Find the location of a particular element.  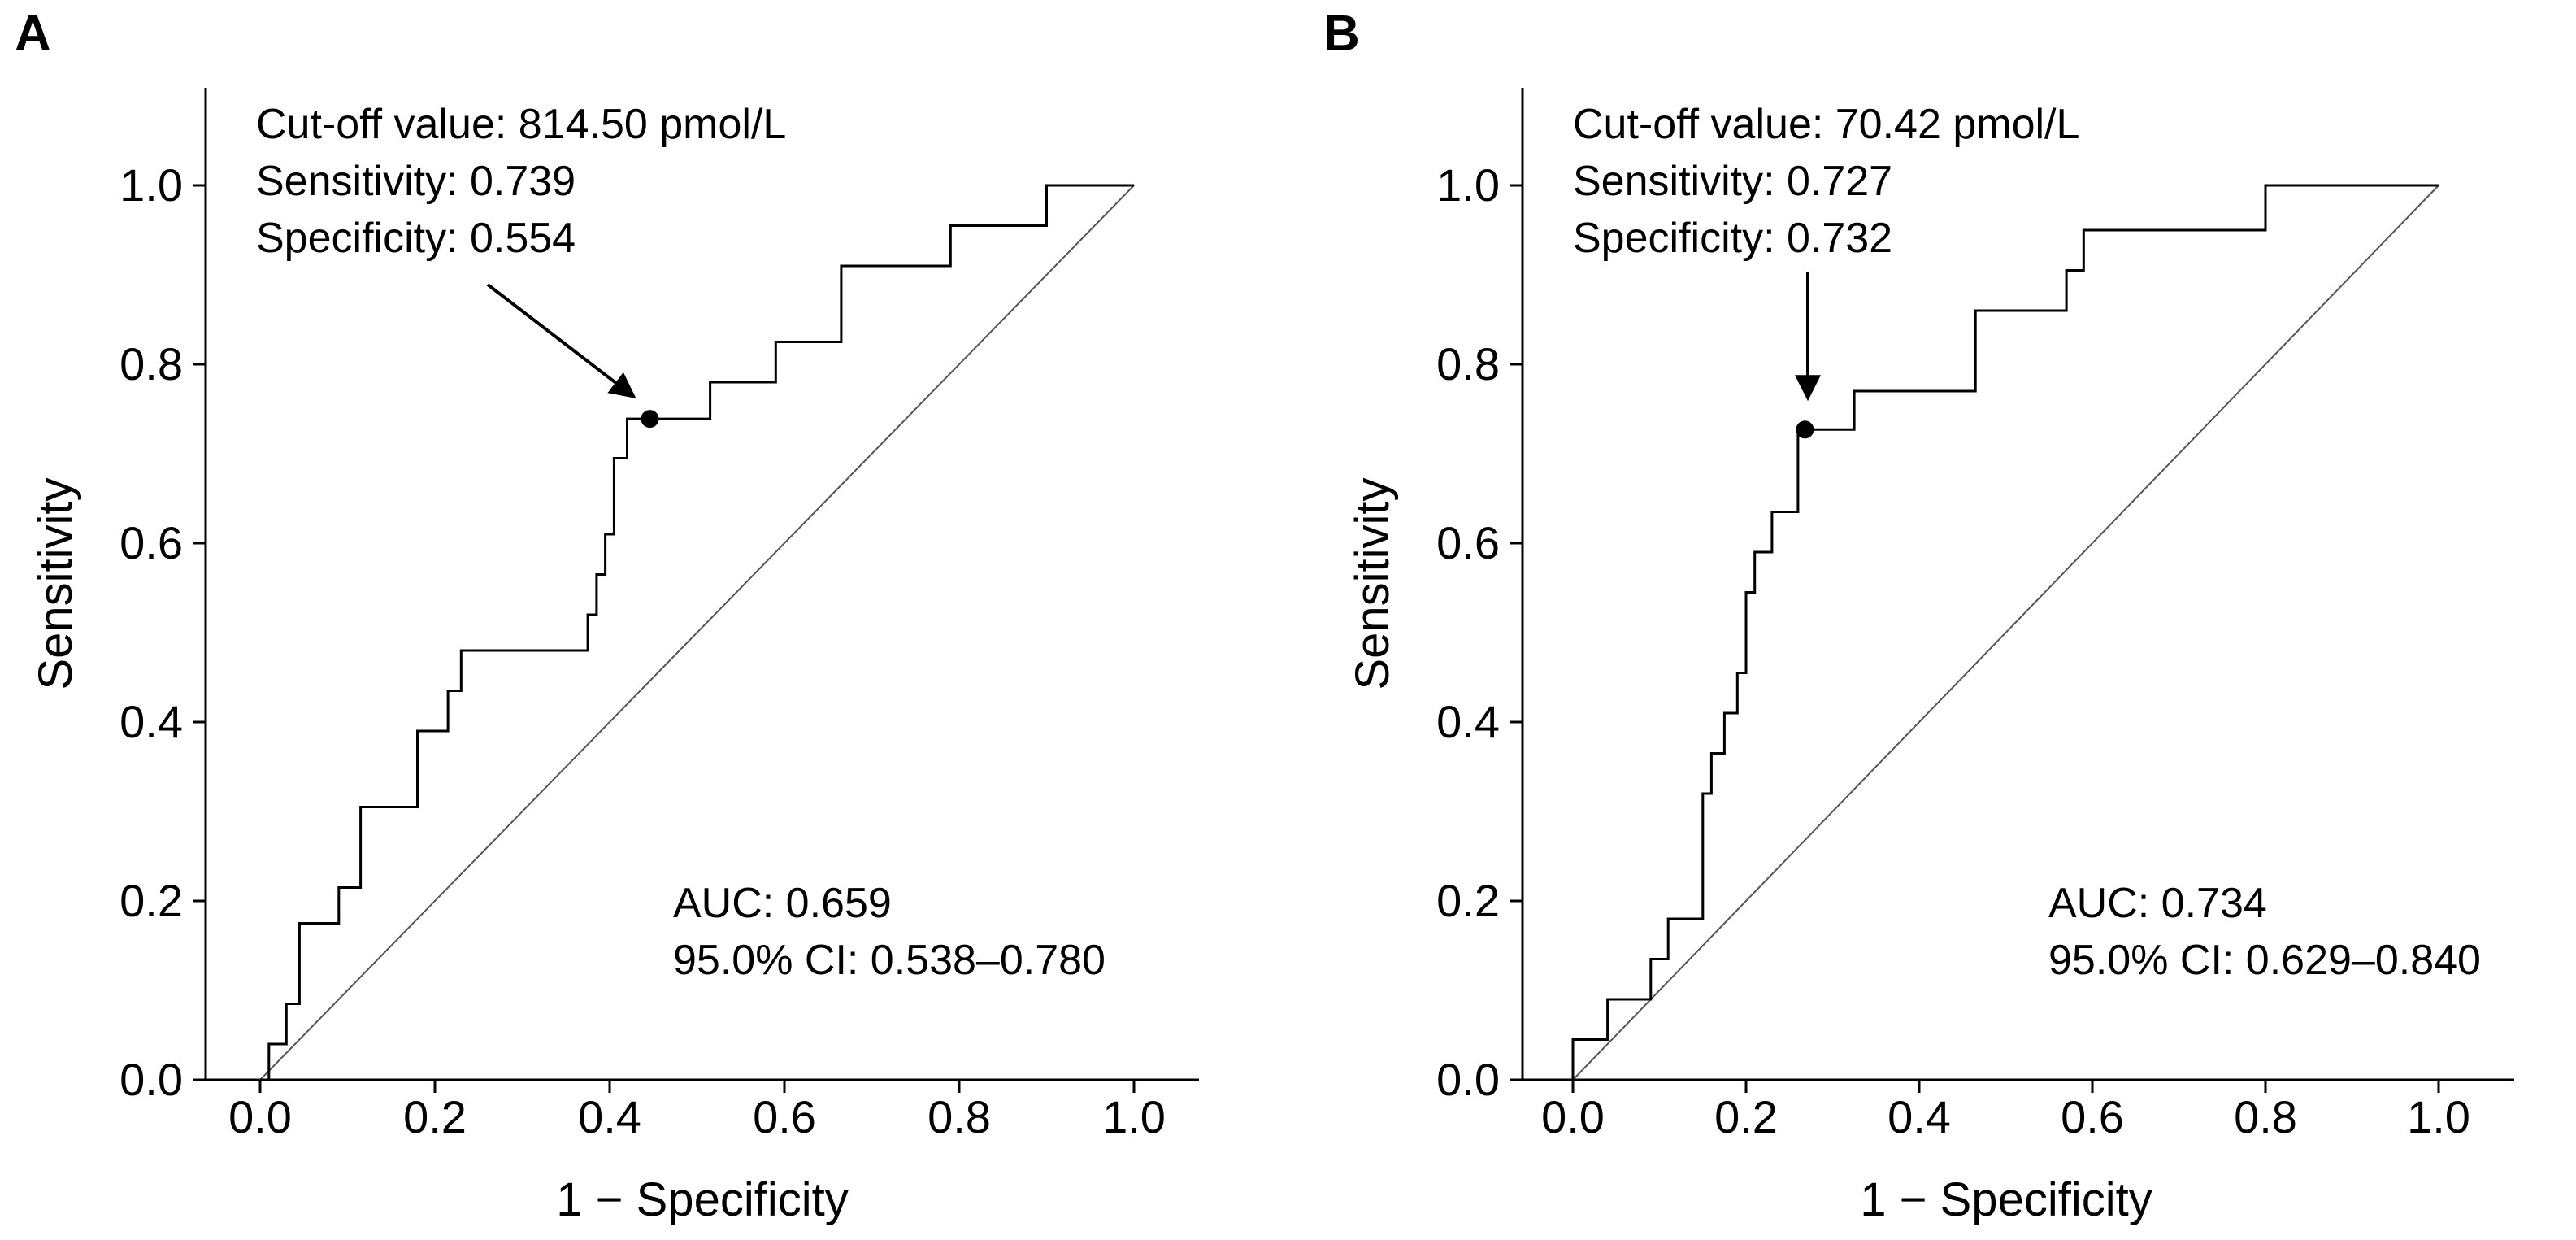

auc-annotation: AUC: 0.659 95.0% CI: 0.538–0.780 is located at coordinates (889, 932).